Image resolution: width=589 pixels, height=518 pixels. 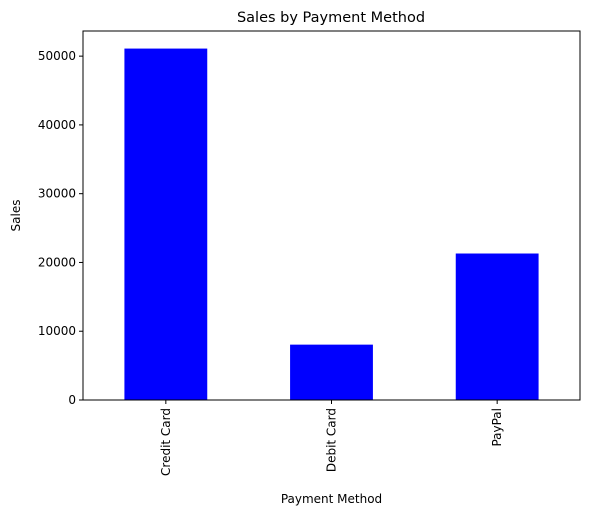 I want to click on y-tick-label: 20000, so click(x=57, y=262).